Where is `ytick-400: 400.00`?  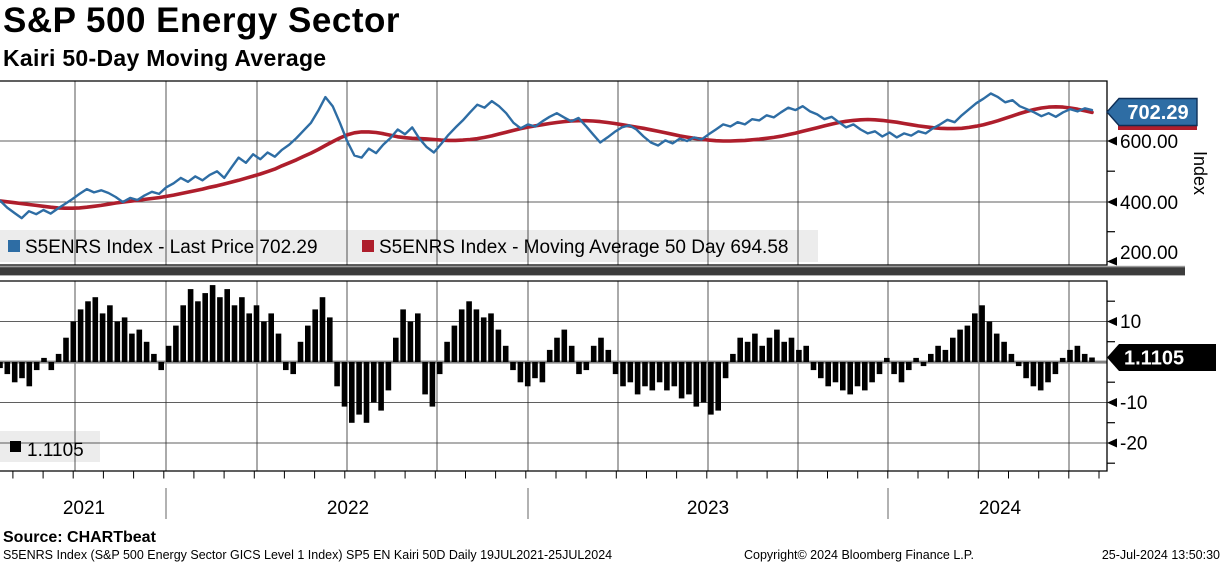
ytick-400: 400.00 is located at coordinates (1149, 203).